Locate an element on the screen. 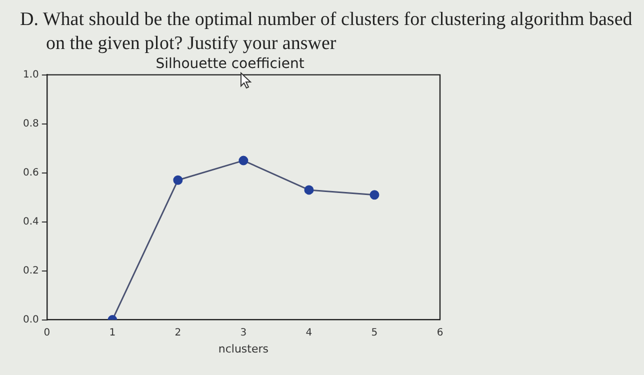 The image size is (644, 375). chart-title: Silhouette coefficient is located at coordinates (230, 64).